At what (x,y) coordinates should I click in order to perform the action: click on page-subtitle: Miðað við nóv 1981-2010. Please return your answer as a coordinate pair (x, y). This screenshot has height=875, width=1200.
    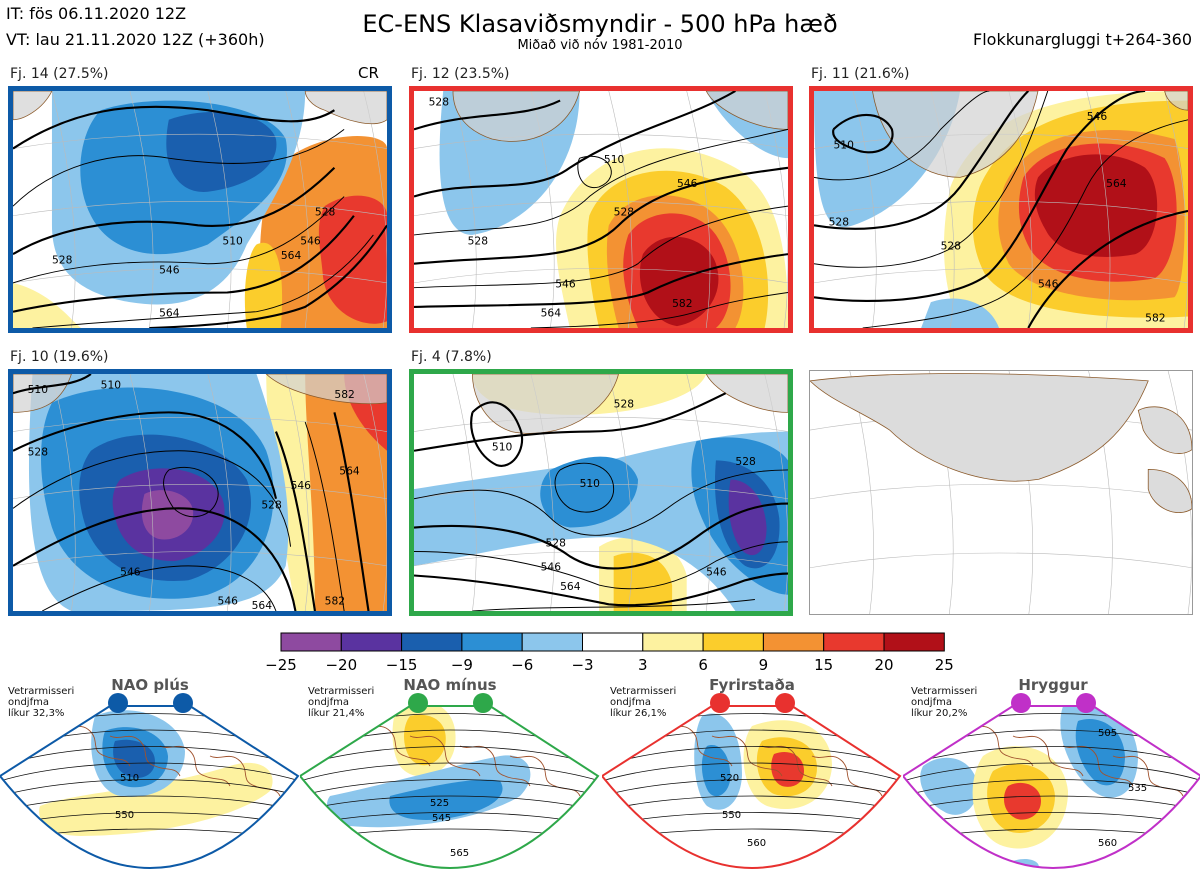
    Looking at the image, I should click on (600, 45).